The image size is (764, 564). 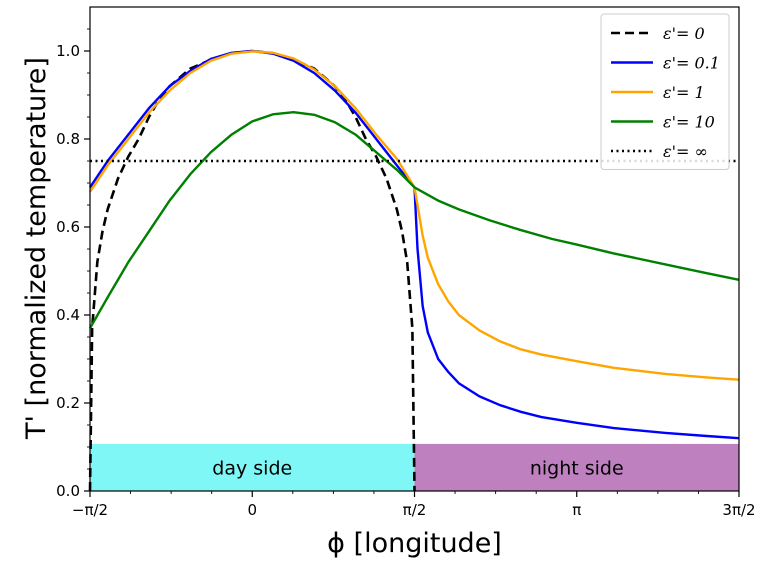 What do you see at coordinates (68, 403) in the screenshot?
I see `y-tick-label: 0.2` at bounding box center [68, 403].